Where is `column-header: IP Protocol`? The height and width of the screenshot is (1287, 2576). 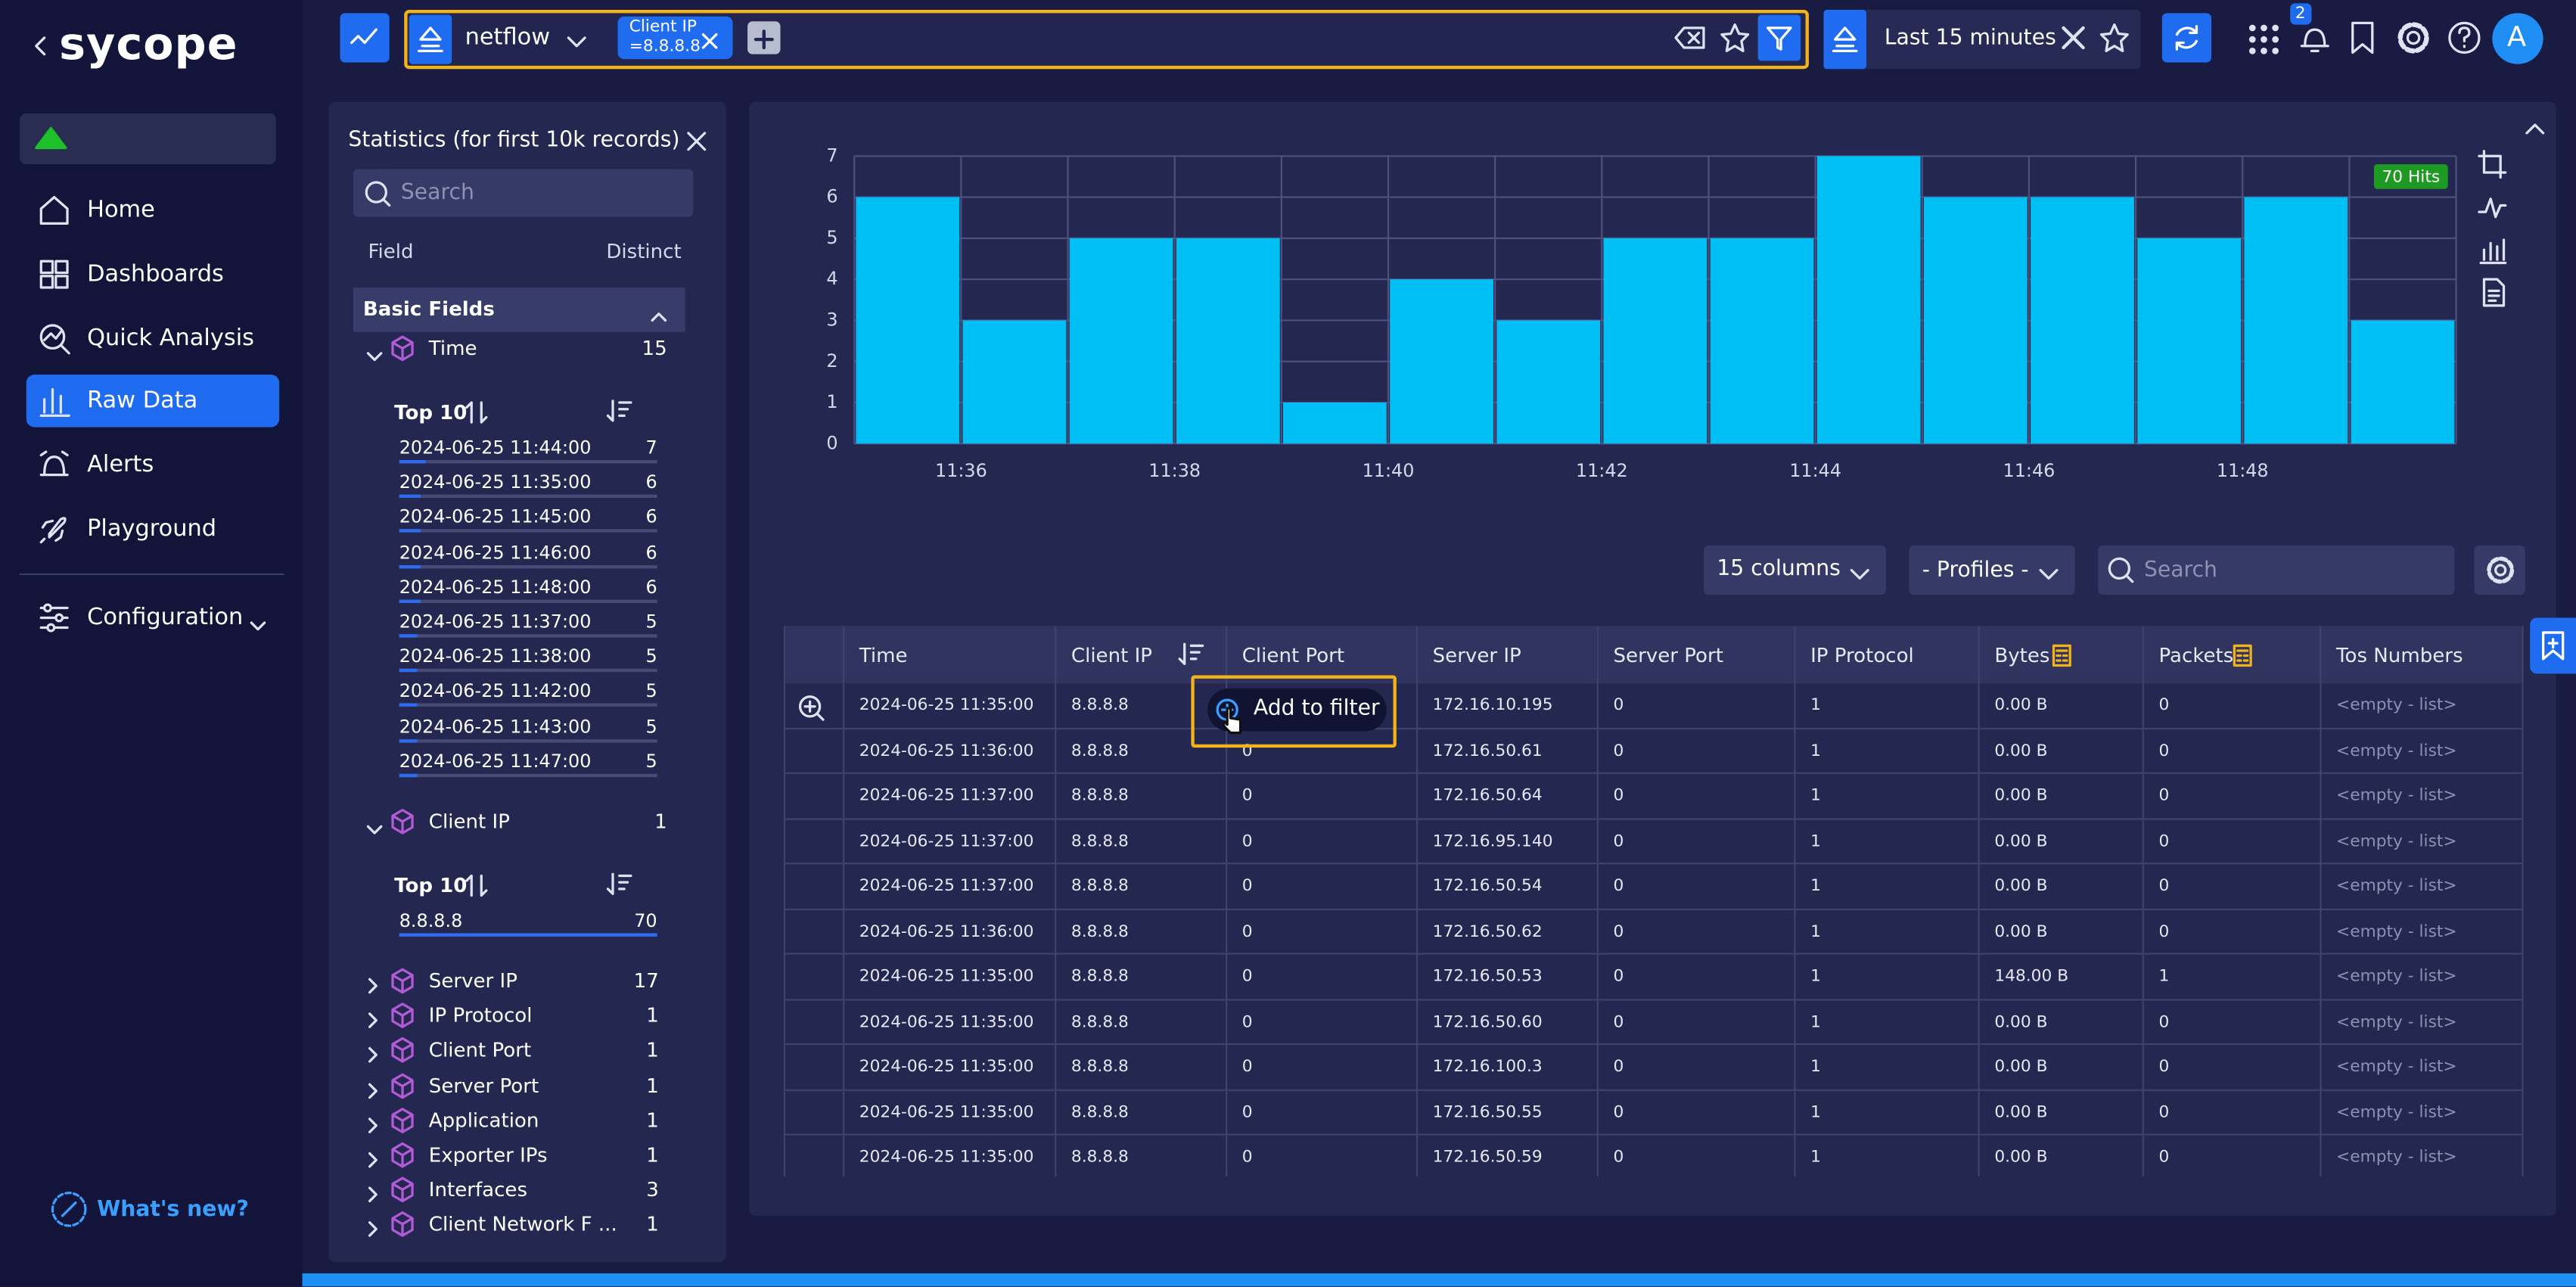
column-header: IP Protocol is located at coordinates (1862, 655).